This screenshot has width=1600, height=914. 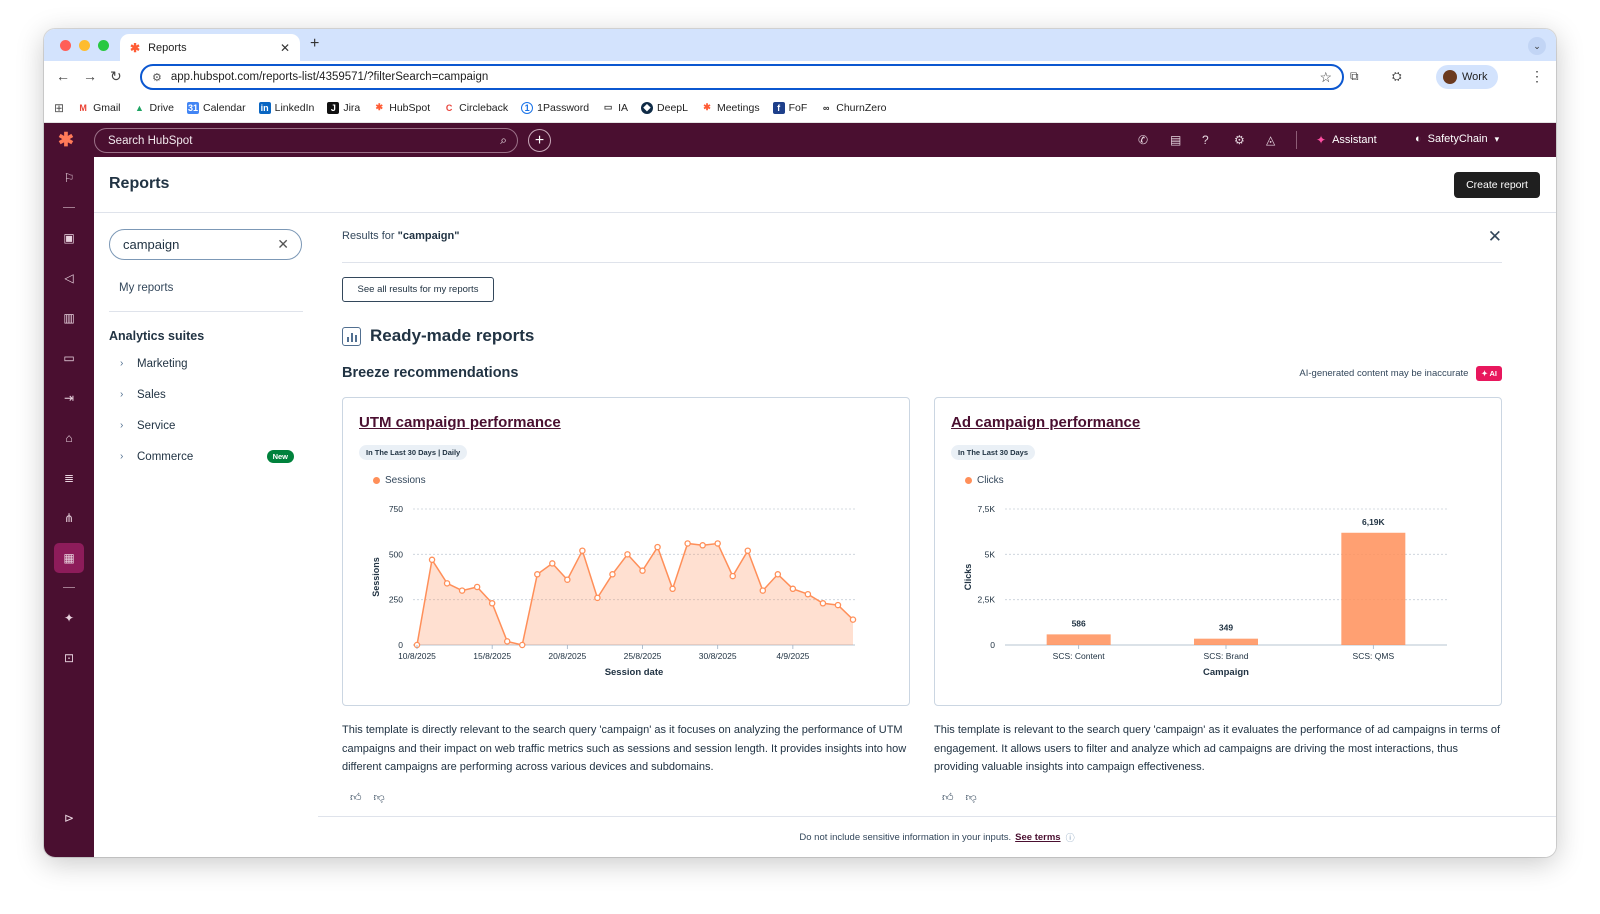 I want to click on marketplace-icon: ▤, so click(x=1176, y=140).